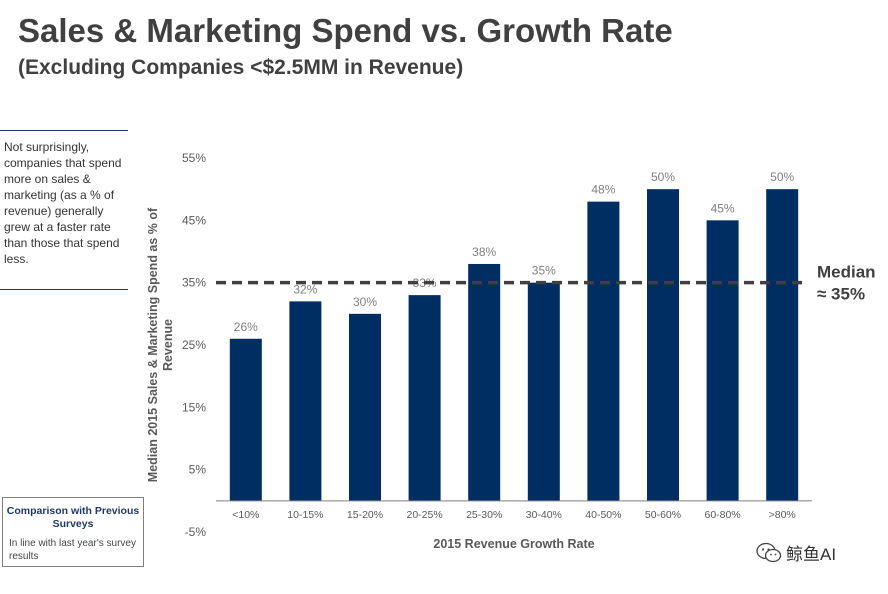 The image size is (888, 594). Describe the element at coordinates (484, 252) in the screenshot. I see `bar-value-label: 38%` at that location.